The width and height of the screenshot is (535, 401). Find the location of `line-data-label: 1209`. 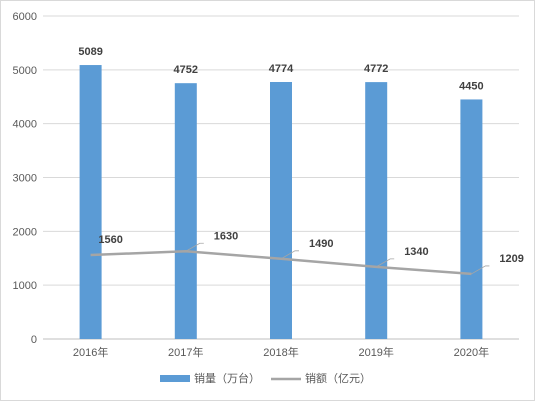

line-data-label: 1209 is located at coordinates (511, 259).